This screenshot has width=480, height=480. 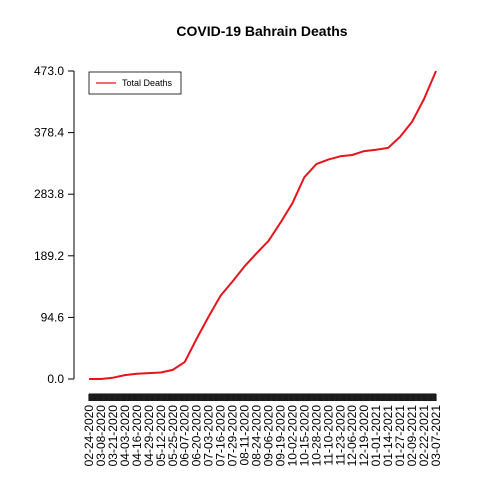 I want to click on x-tick-label: 11-23-2020, so click(x=340, y=435).